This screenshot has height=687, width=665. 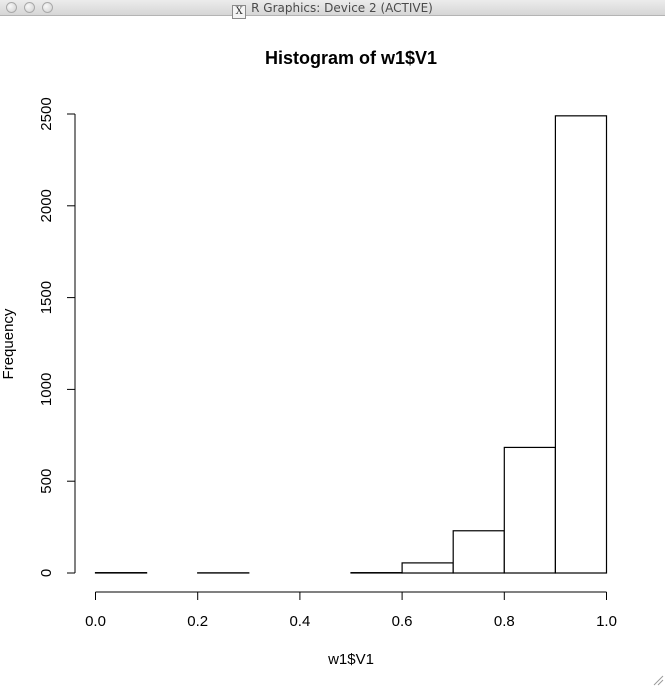 What do you see at coordinates (342, 8) in the screenshot?
I see `window-title-text: R Graphics: Device 2 (ACTIVE)` at bounding box center [342, 8].